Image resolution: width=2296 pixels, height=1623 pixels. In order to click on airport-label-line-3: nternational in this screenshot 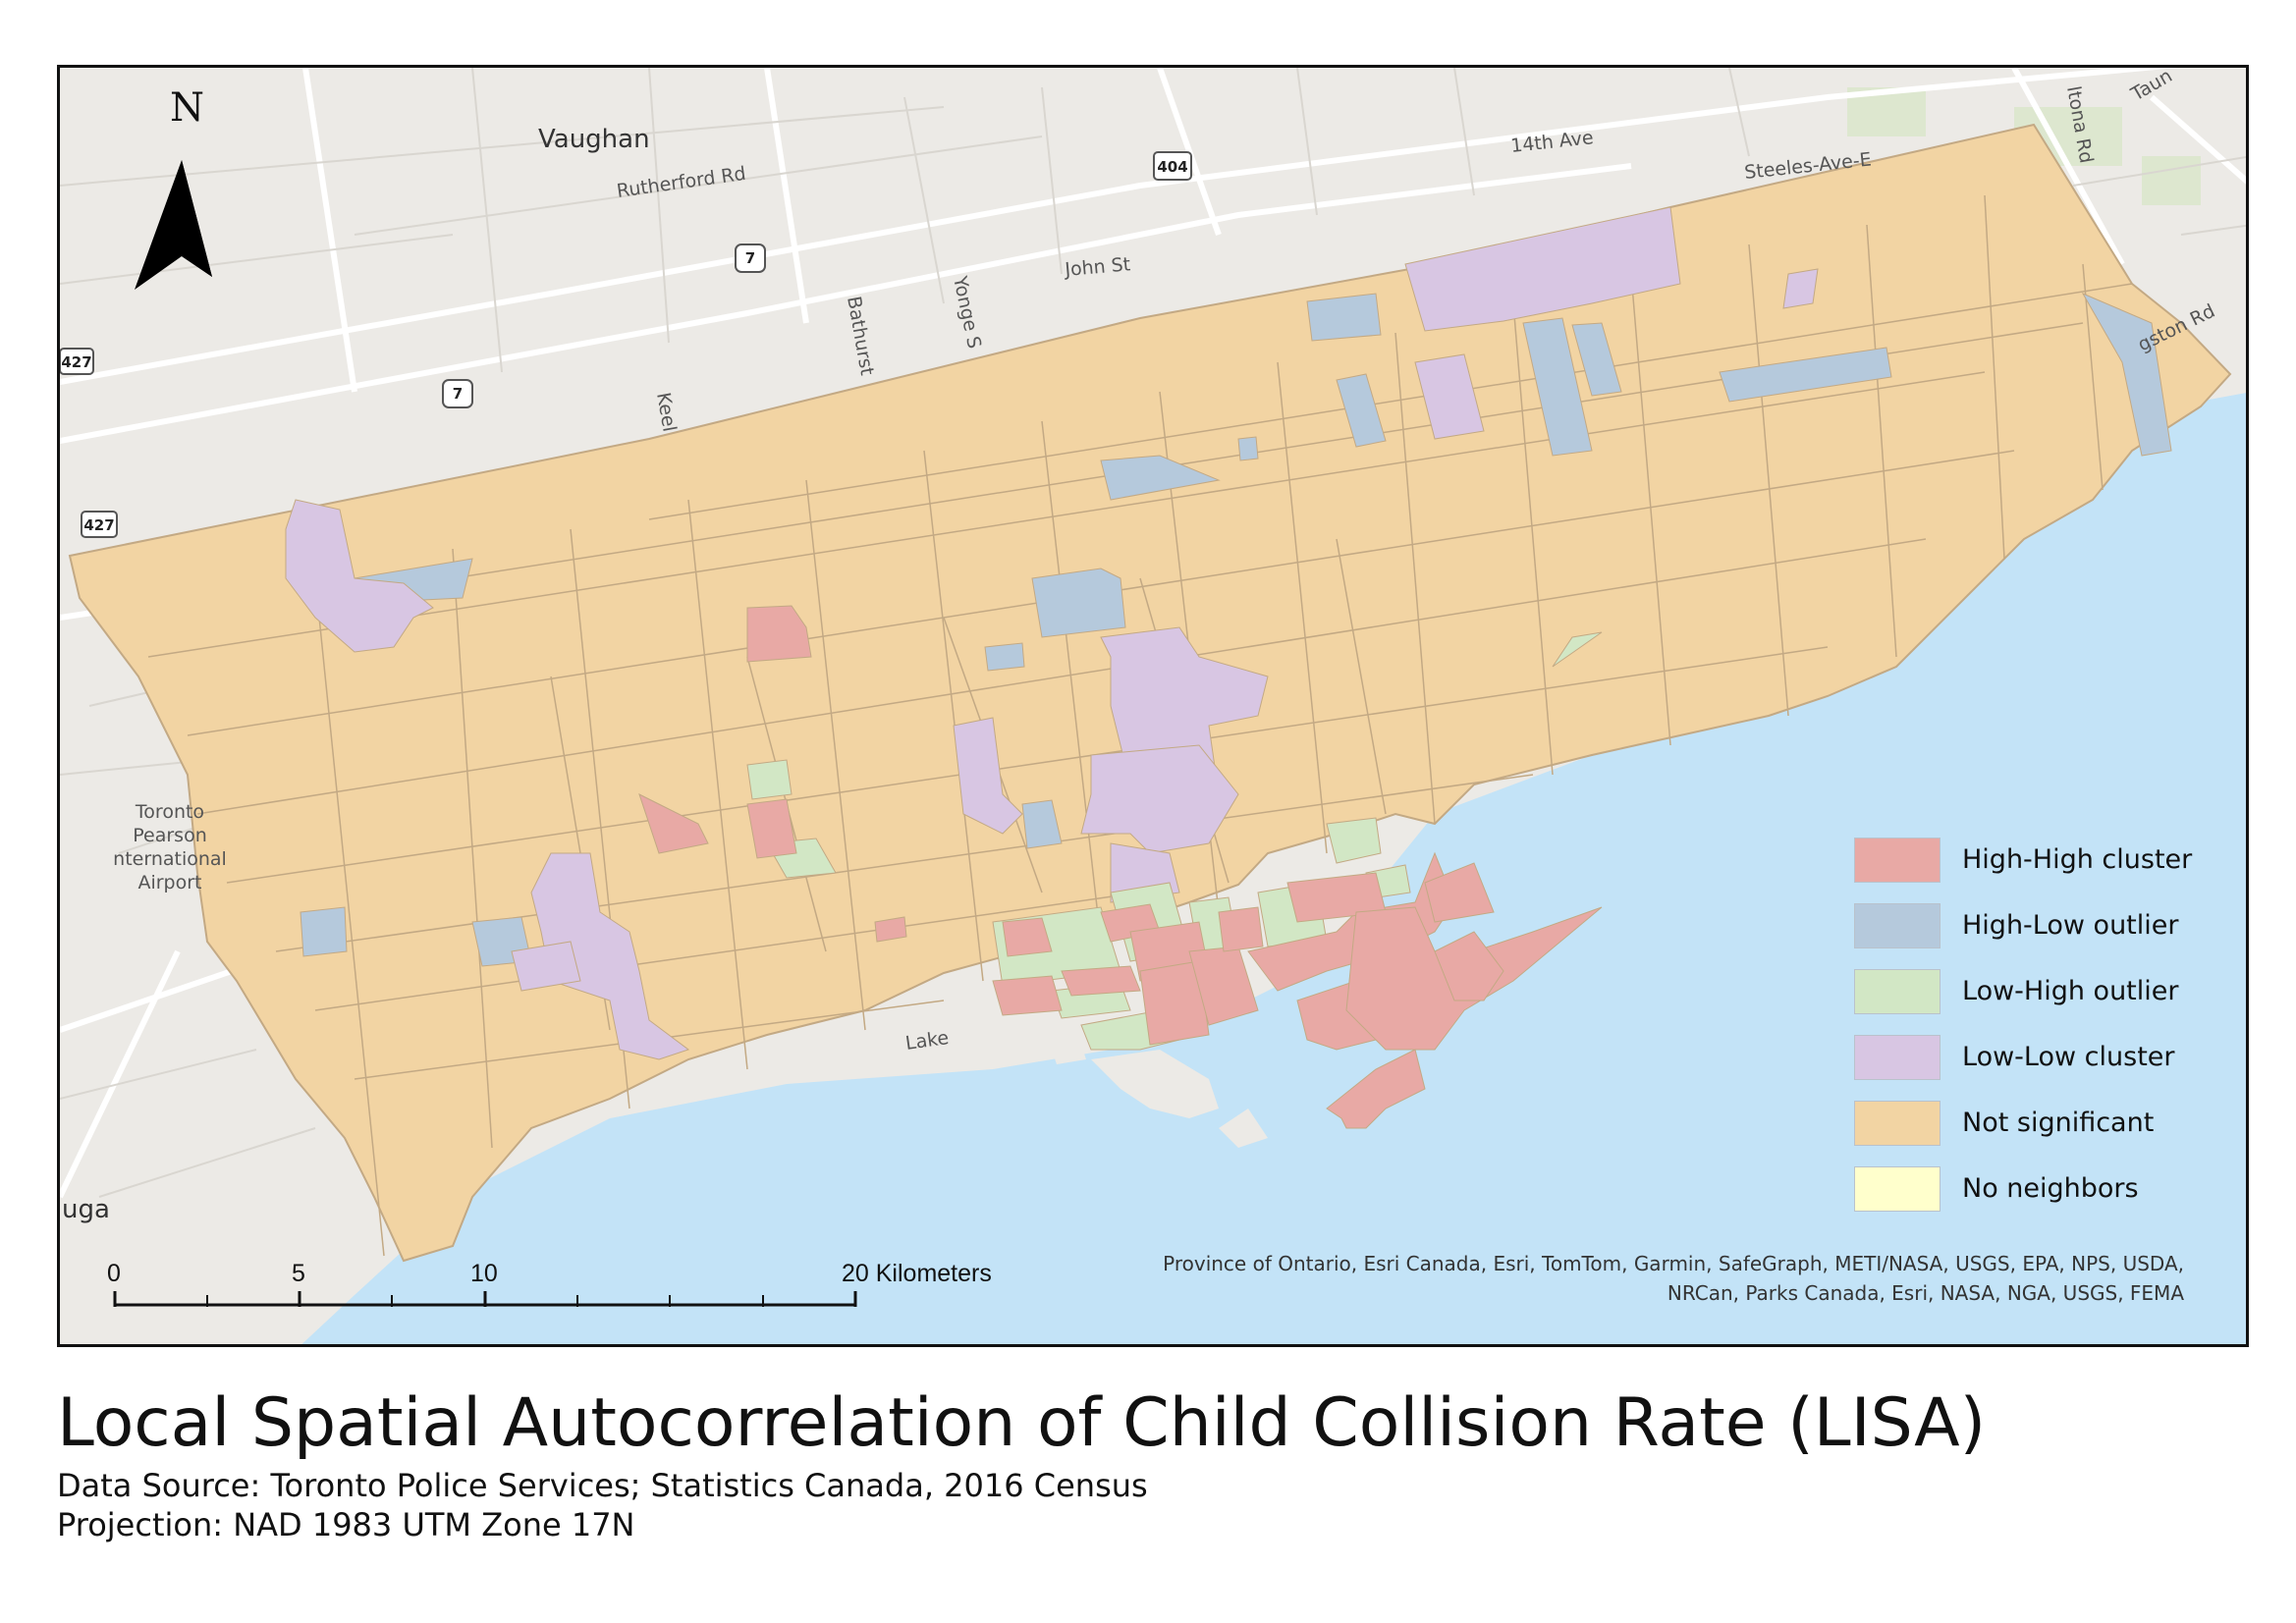, I will do `click(170, 859)`.